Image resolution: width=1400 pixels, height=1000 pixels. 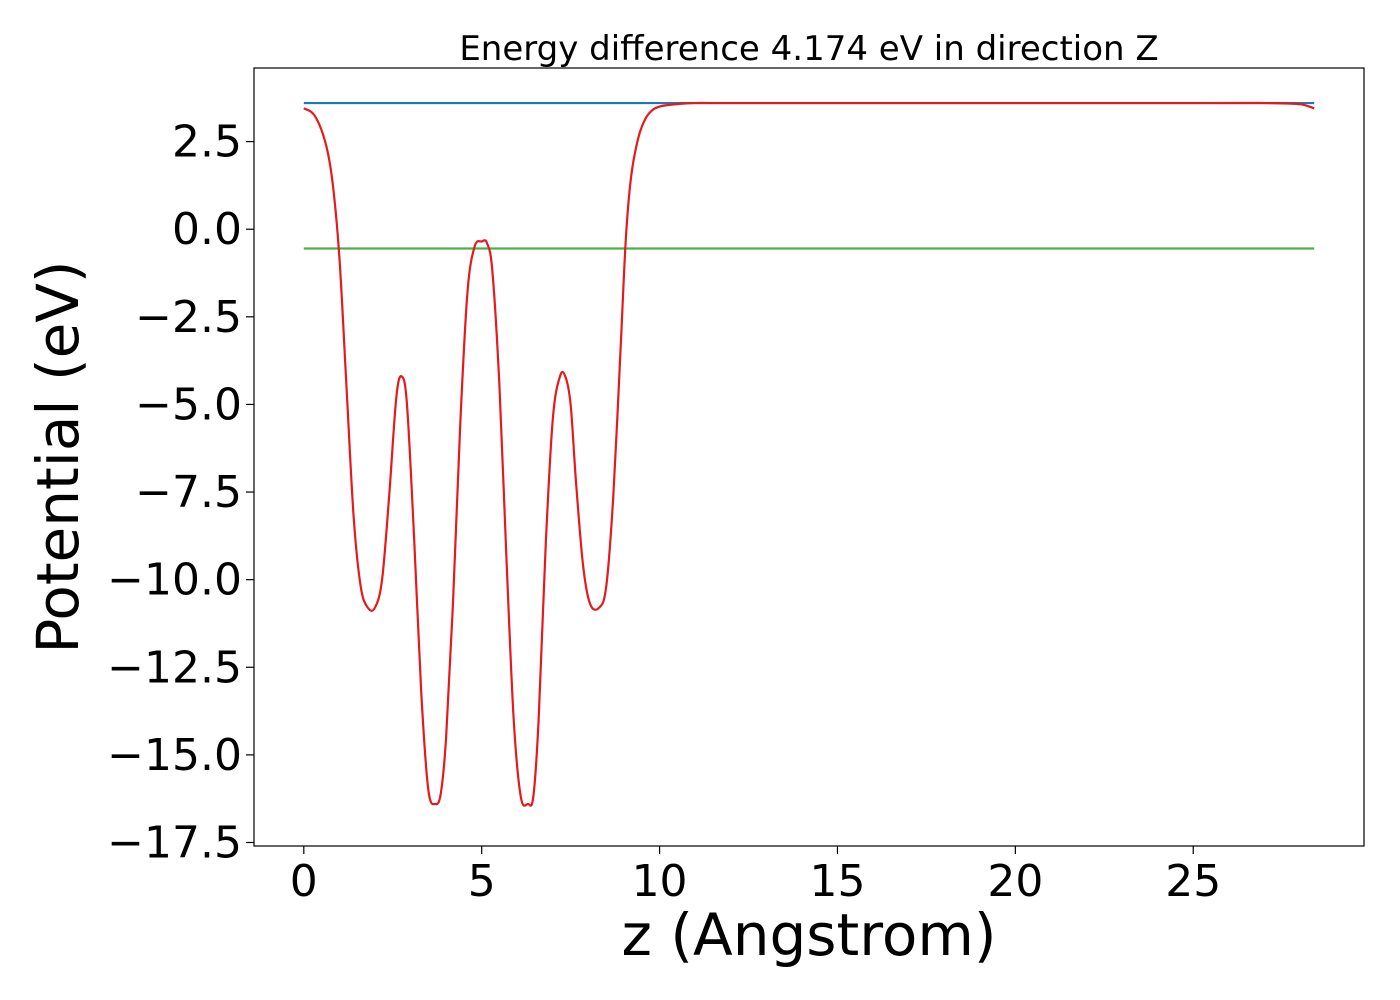 What do you see at coordinates (188, 492) in the screenshot?
I see `y-tick-label: −7.5` at bounding box center [188, 492].